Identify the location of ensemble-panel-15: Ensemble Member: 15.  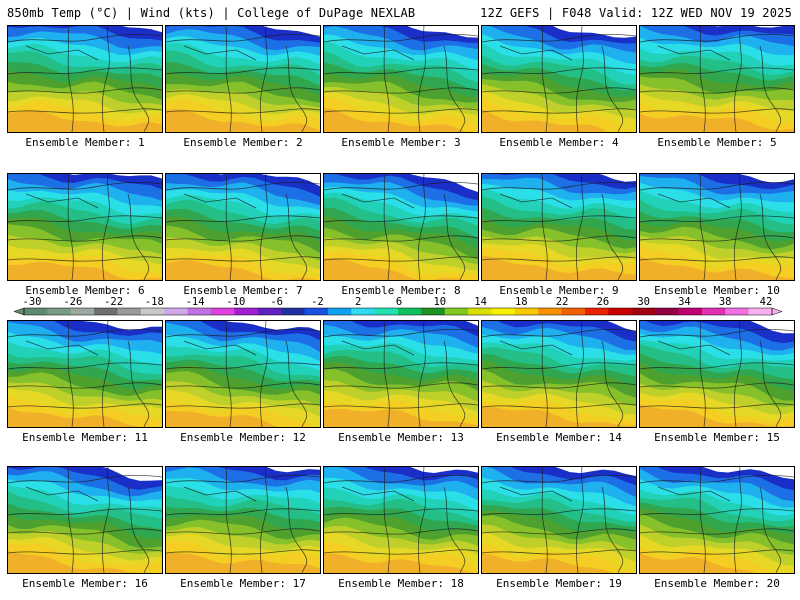
(717, 382).